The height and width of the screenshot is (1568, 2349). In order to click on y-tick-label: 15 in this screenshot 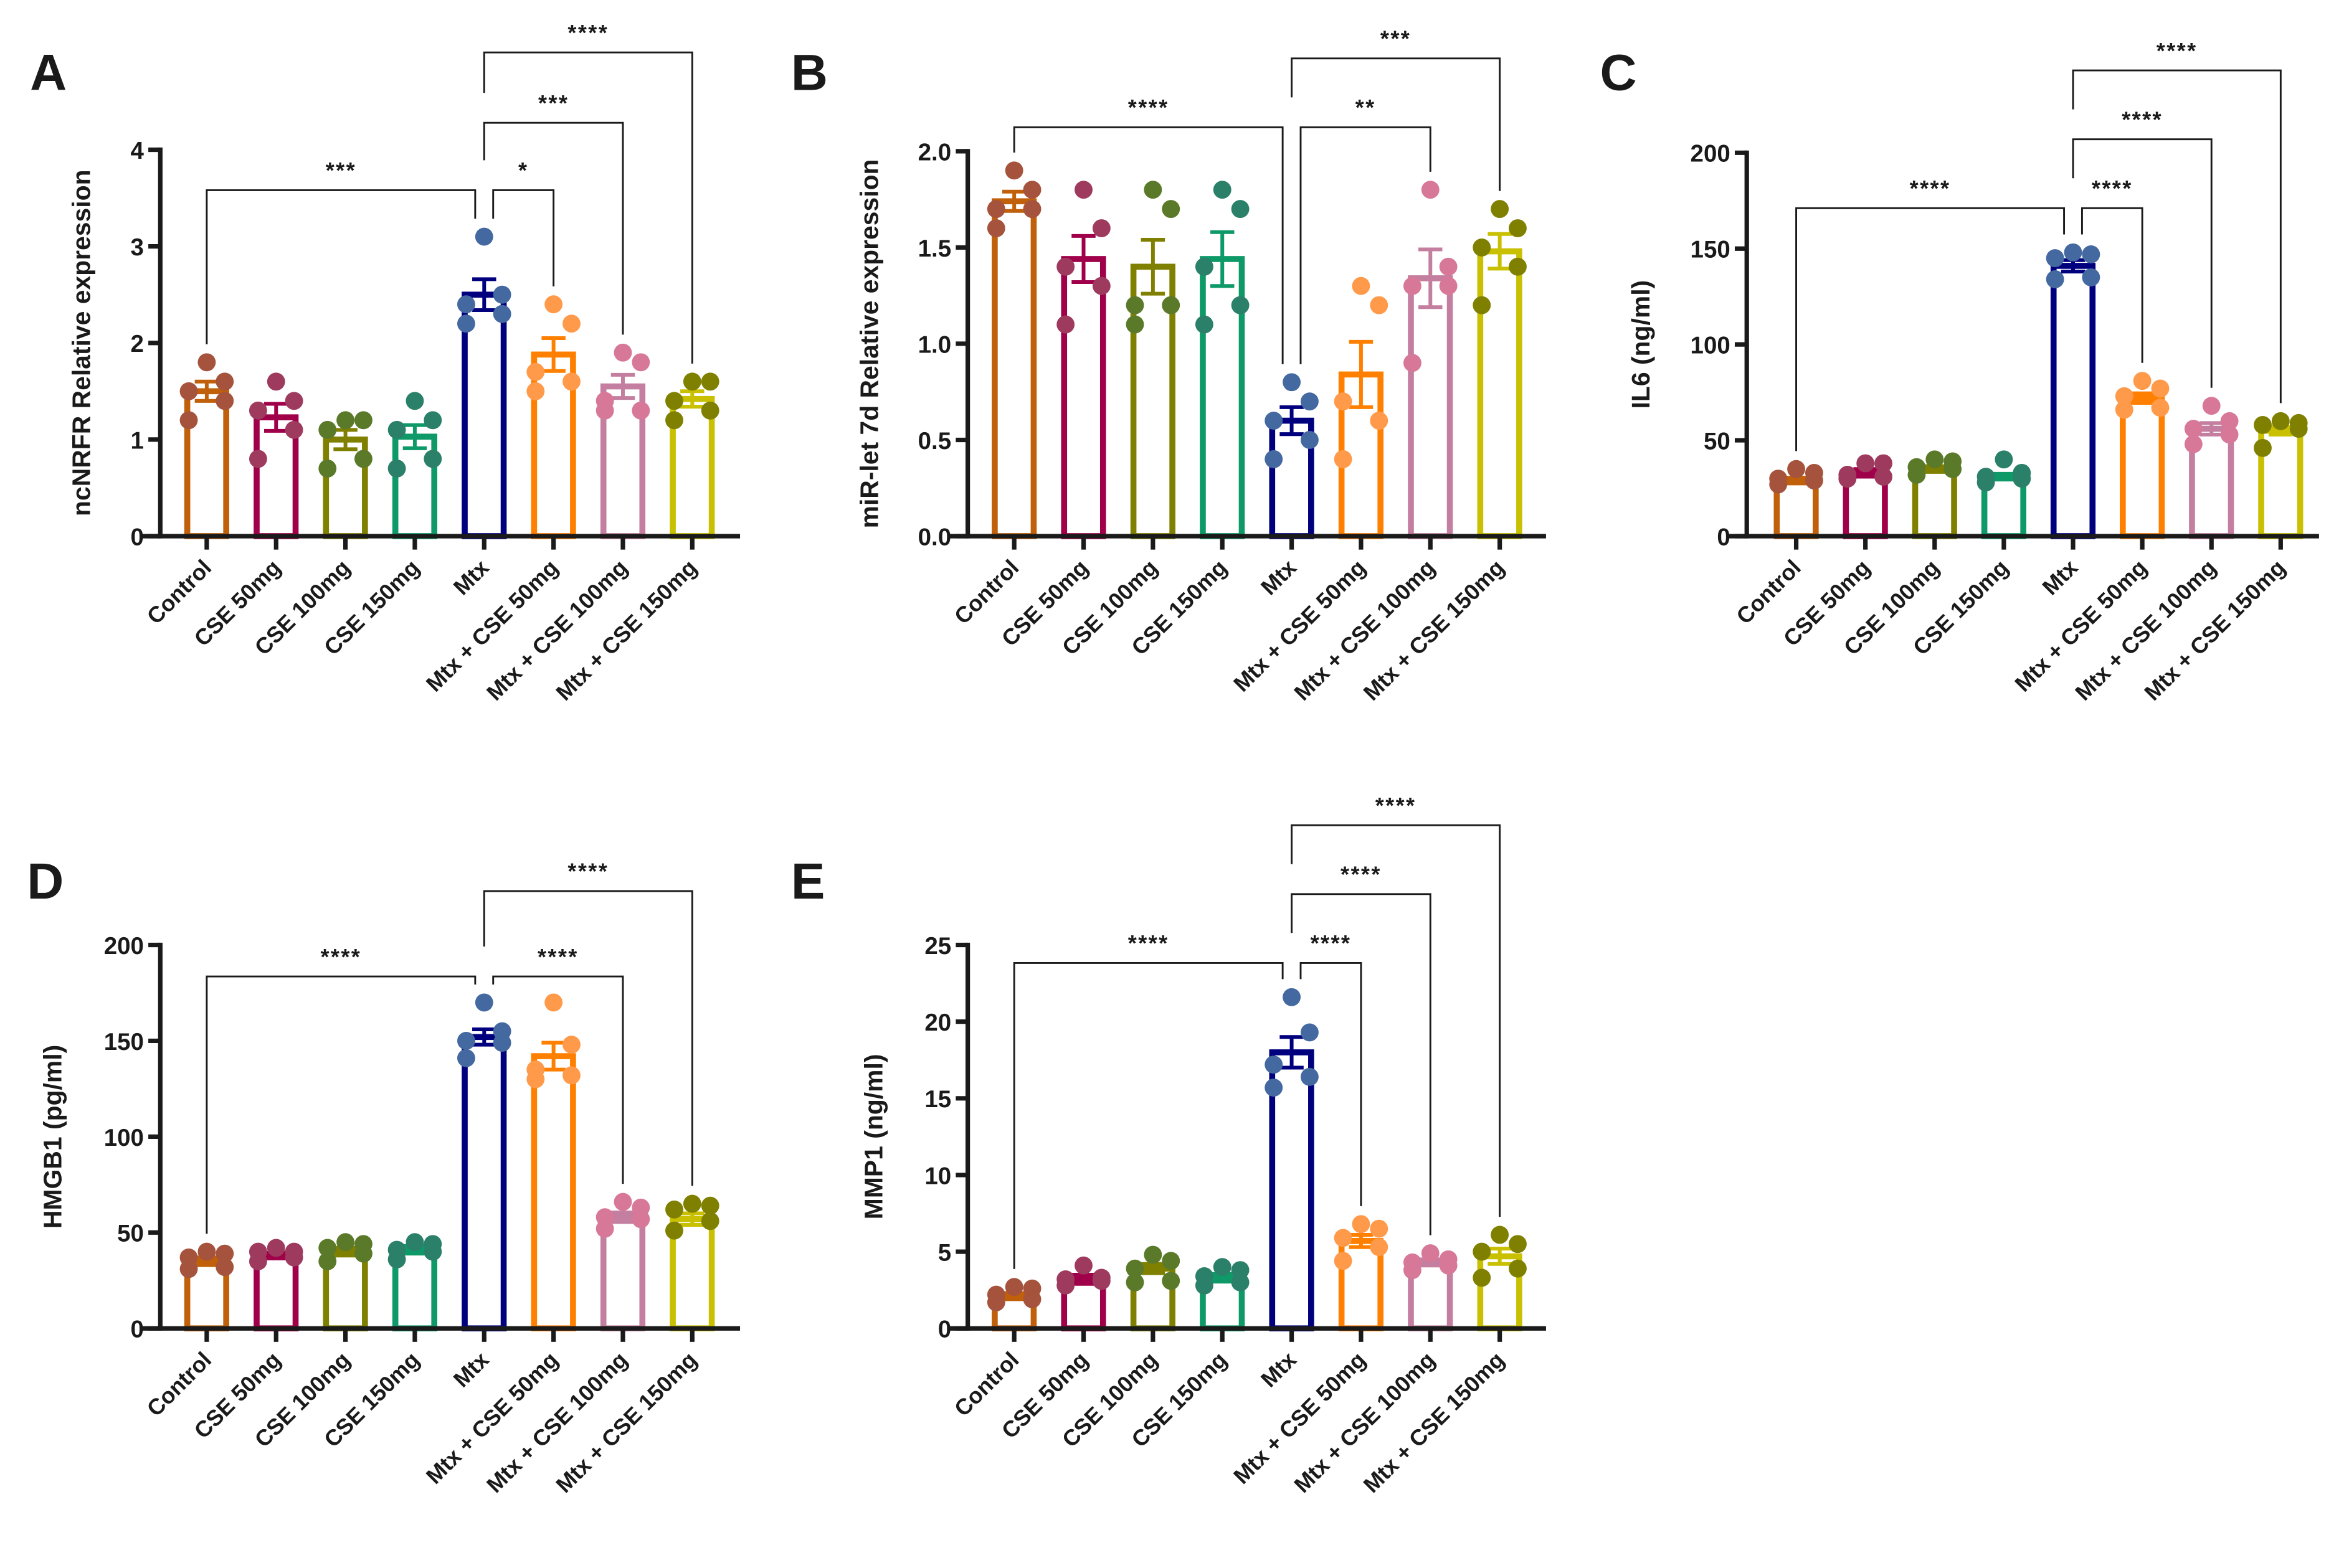, I will do `click(938, 1099)`.